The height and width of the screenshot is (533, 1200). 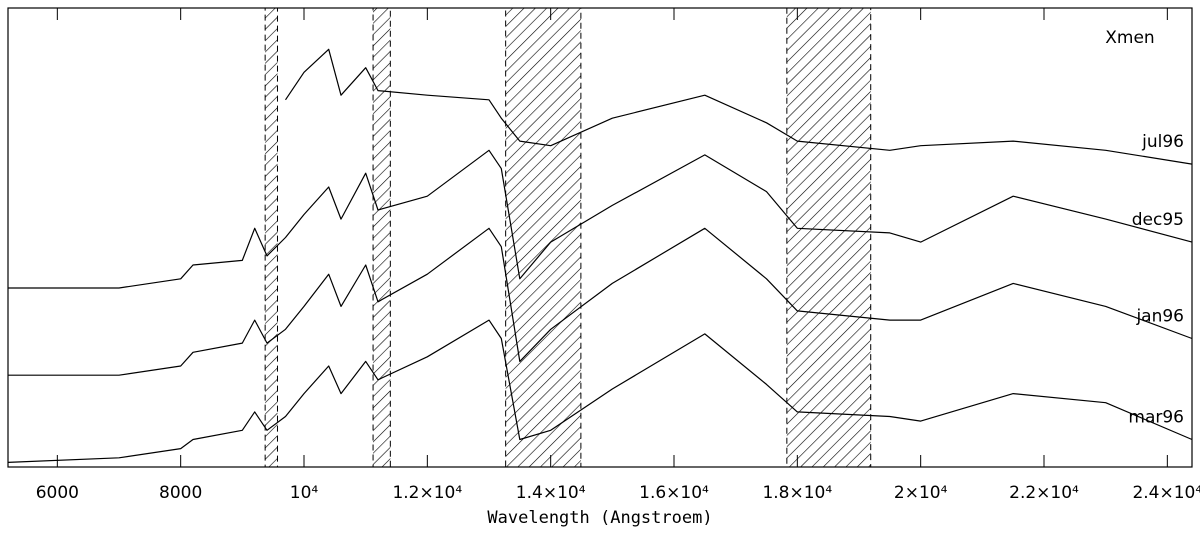 What do you see at coordinates (1159, 316) in the screenshot?
I see `series-label: jan96` at bounding box center [1159, 316].